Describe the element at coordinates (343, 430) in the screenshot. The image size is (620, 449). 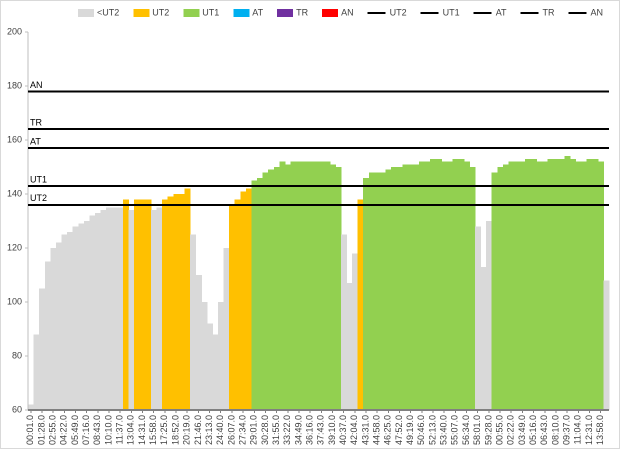
I see `x-tick-label: 40:37.0` at that location.